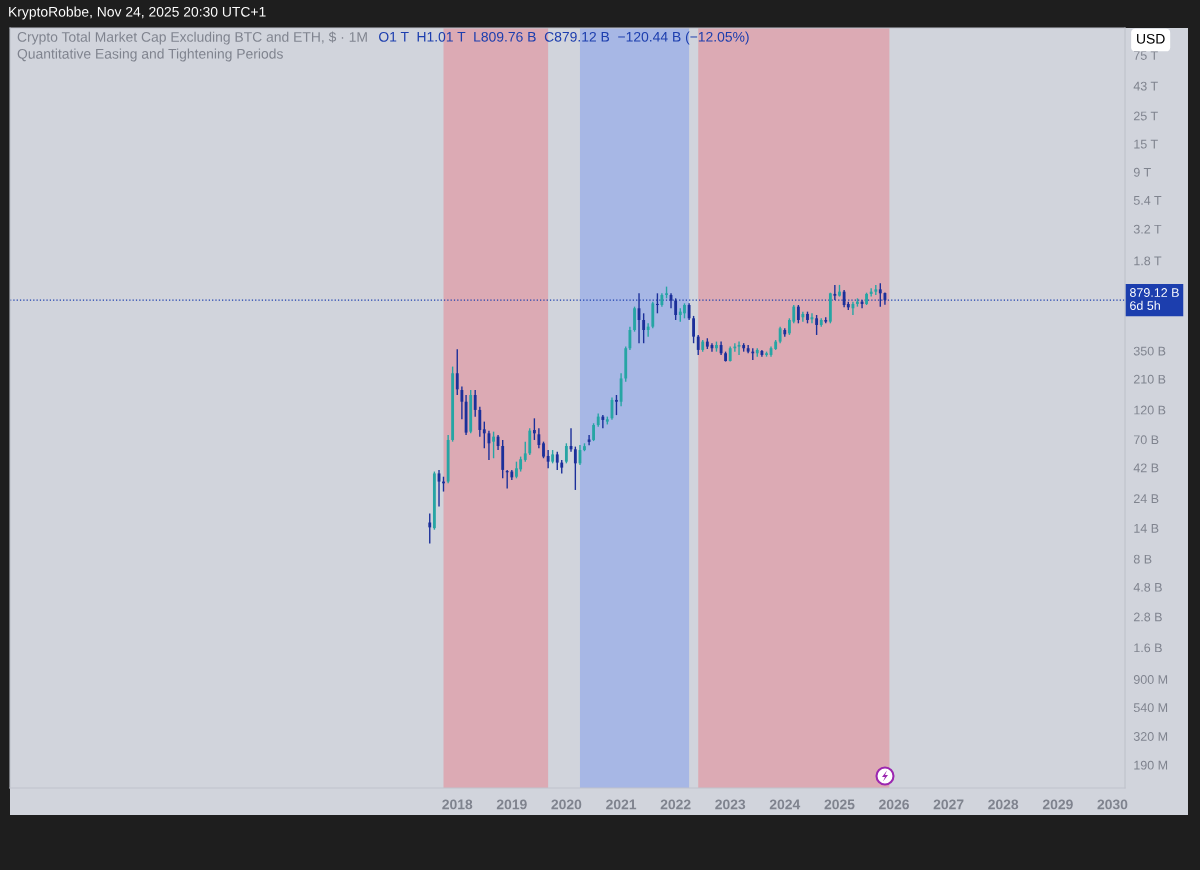 This screenshot has width=1200, height=870. What do you see at coordinates (192, 38) in the screenshot?
I see `chart-title: Crypto Total Market Cap Excluding BTC and ETH, $ · 1M` at bounding box center [192, 38].